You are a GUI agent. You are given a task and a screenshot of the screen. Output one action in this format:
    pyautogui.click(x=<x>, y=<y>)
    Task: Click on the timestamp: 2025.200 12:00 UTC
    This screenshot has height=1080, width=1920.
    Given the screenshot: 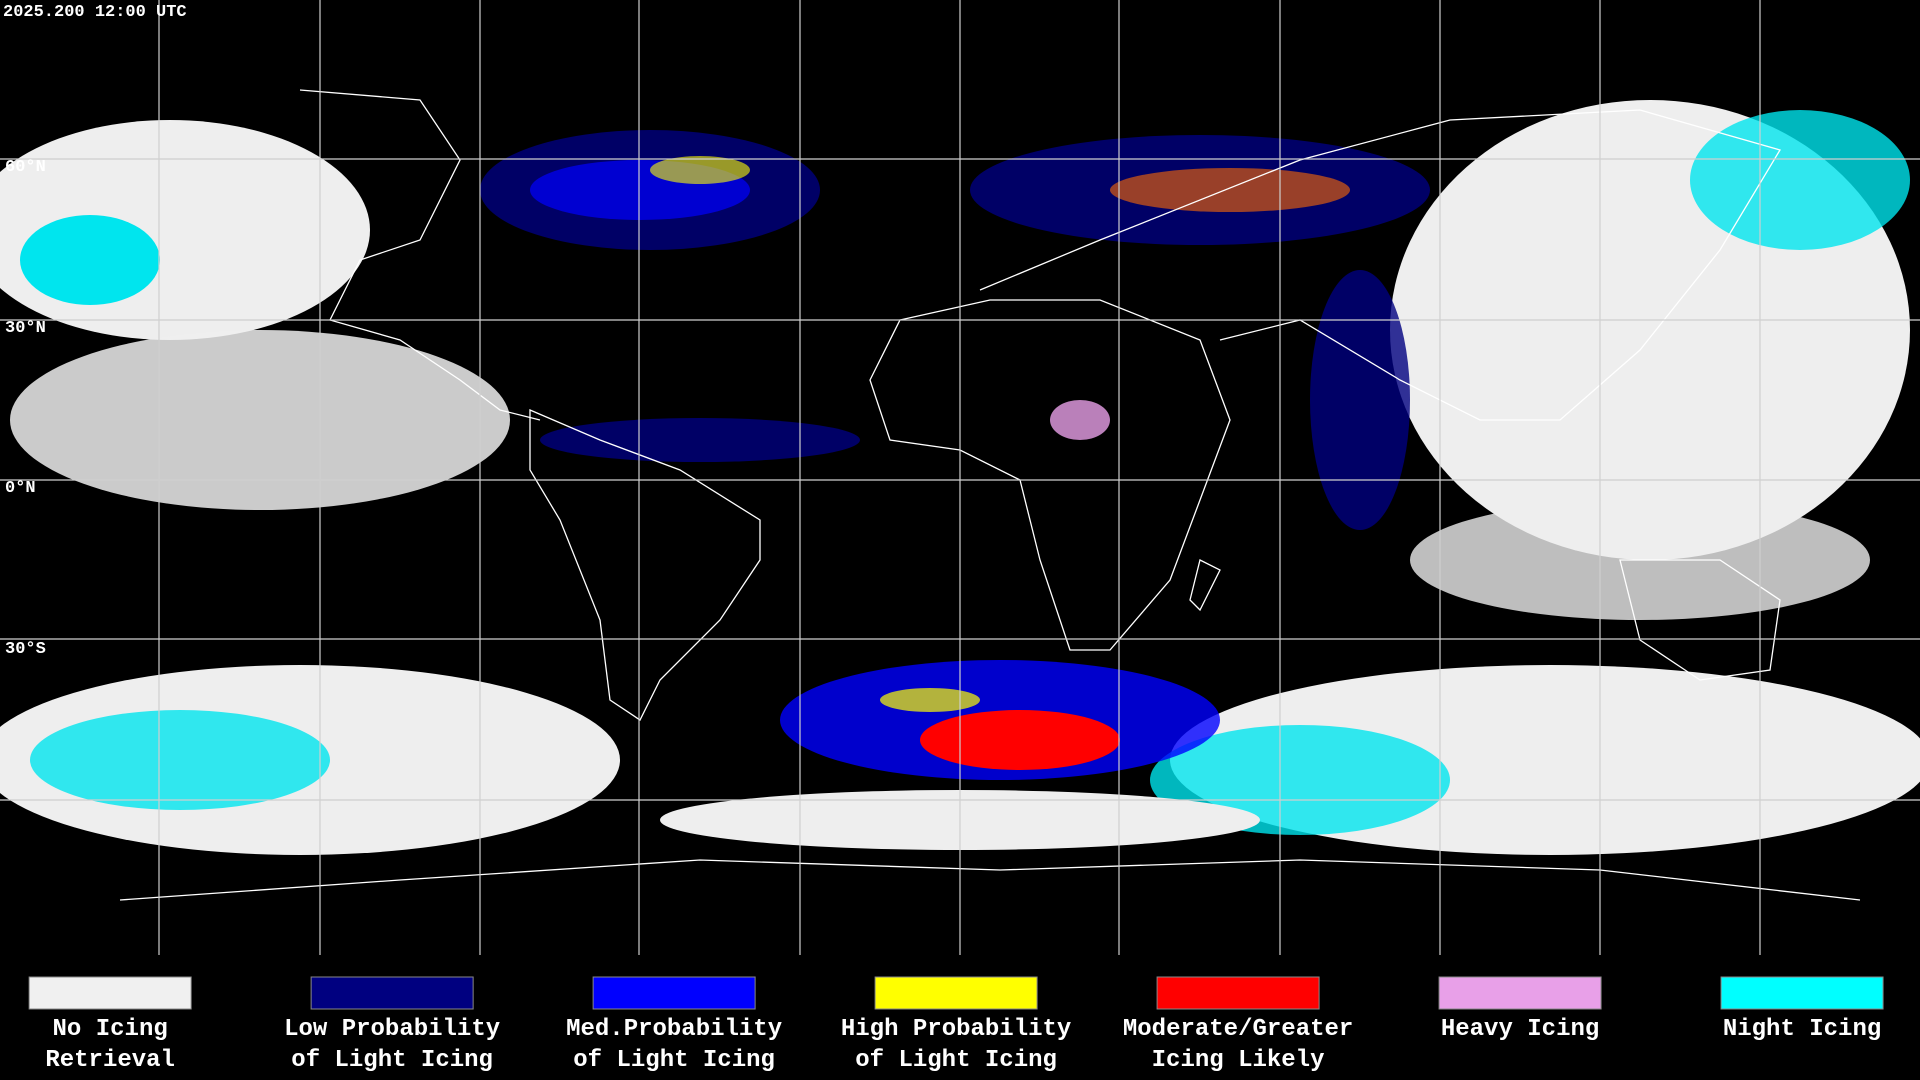 What is the action you would take?
    pyautogui.click(x=95, y=12)
    